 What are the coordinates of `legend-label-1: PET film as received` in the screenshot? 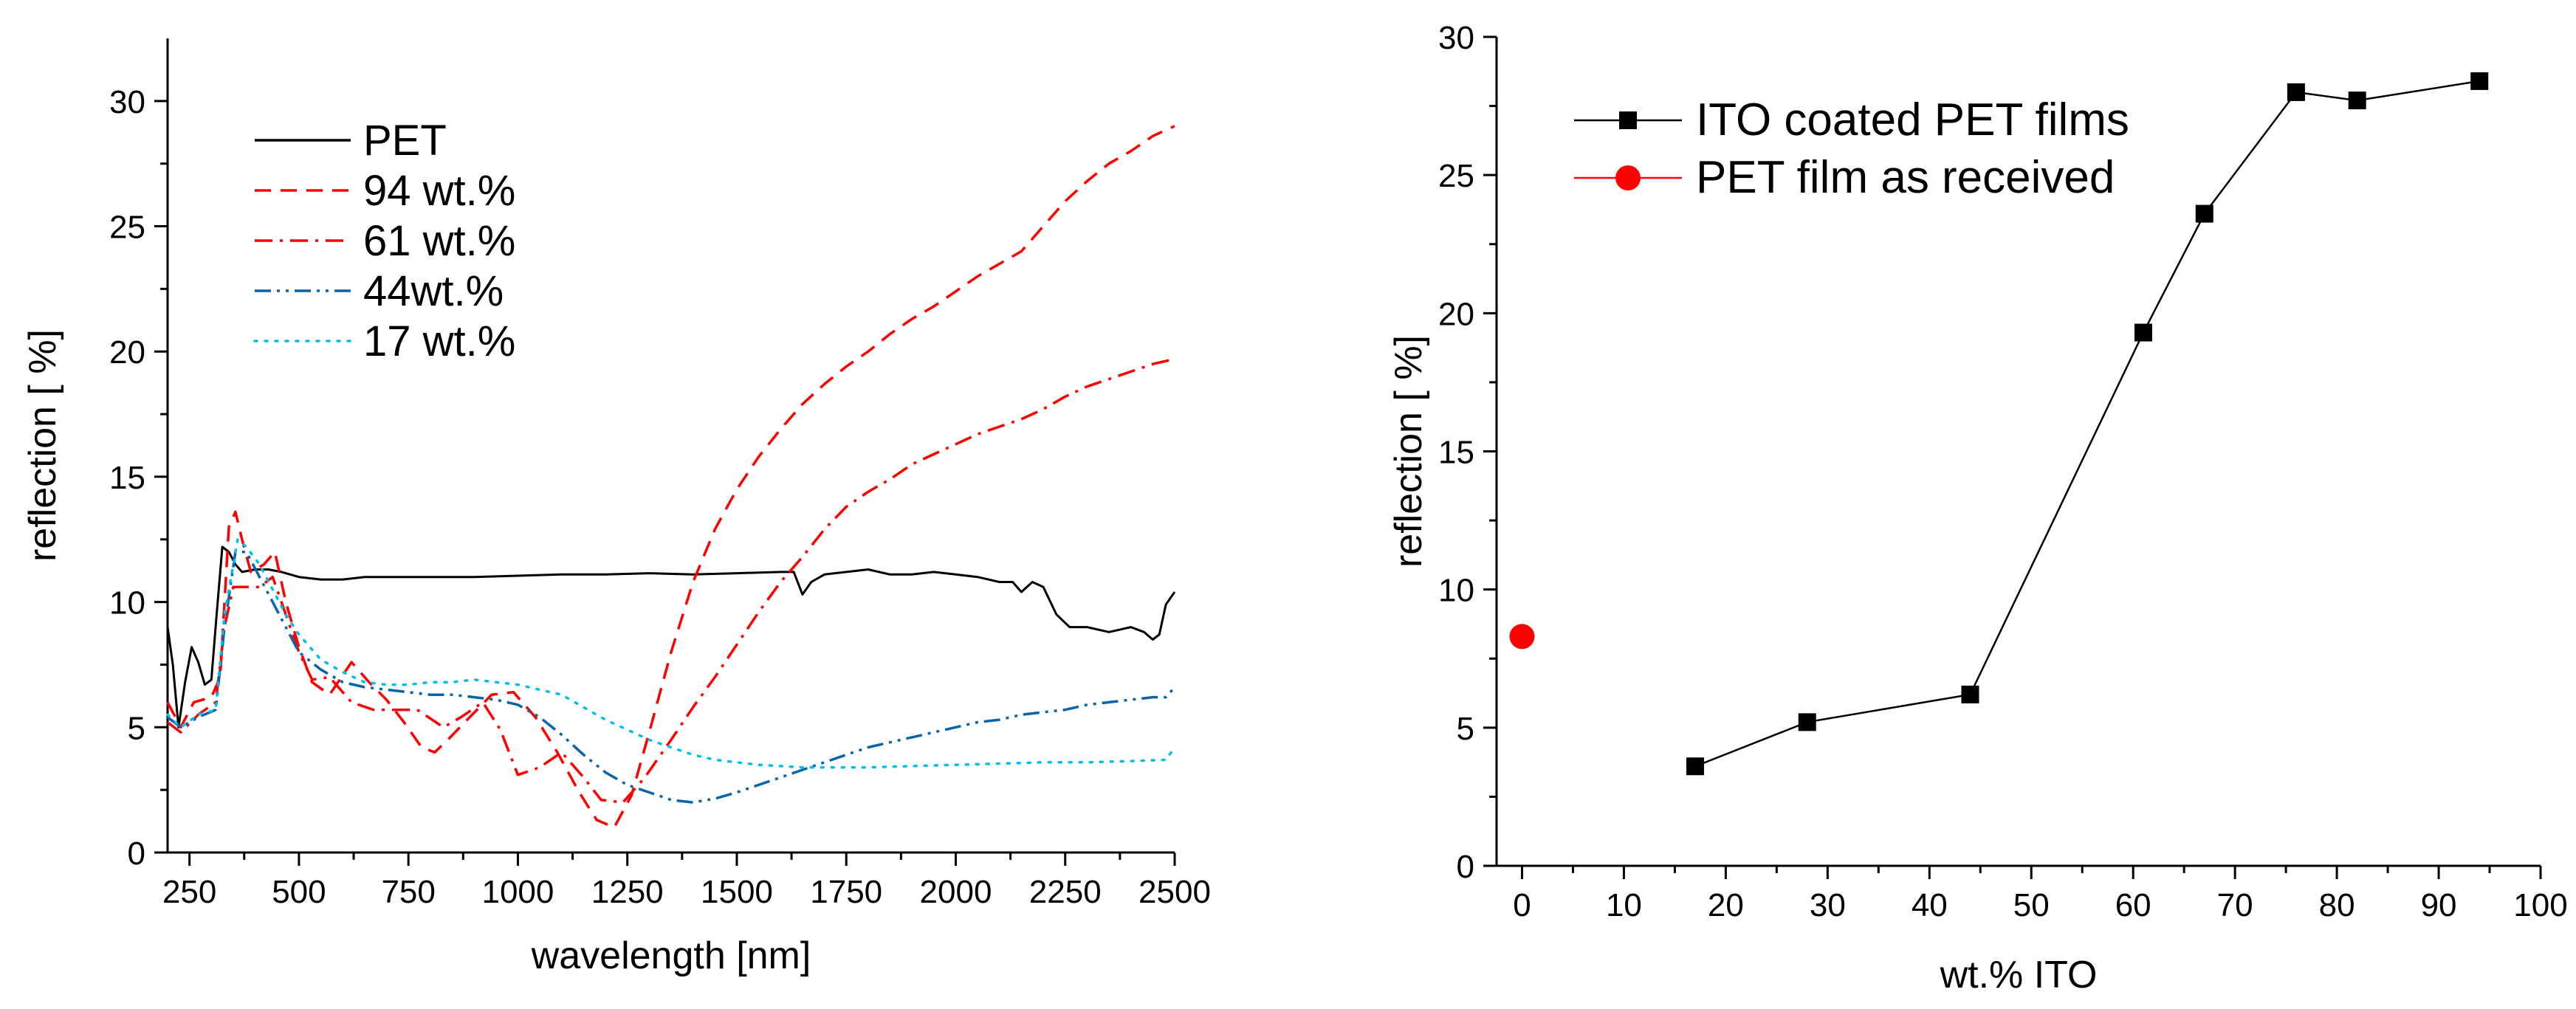 It's located at (1906, 177).